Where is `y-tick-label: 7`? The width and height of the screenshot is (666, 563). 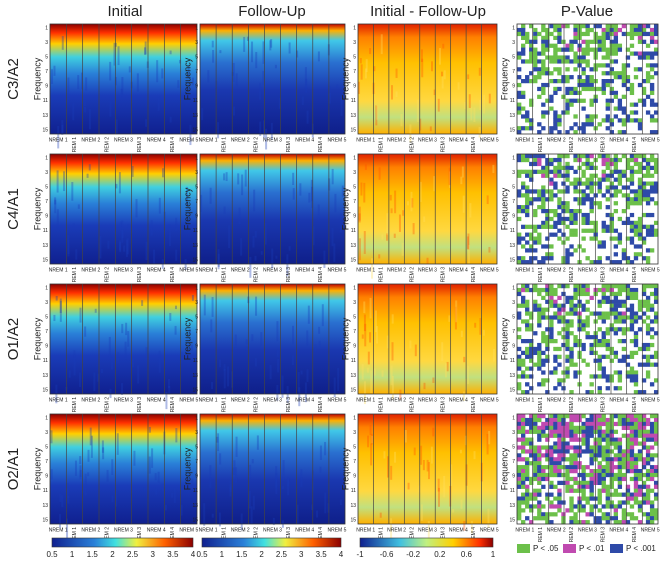
y-tick-label: 7 is located at coordinates (46, 72).